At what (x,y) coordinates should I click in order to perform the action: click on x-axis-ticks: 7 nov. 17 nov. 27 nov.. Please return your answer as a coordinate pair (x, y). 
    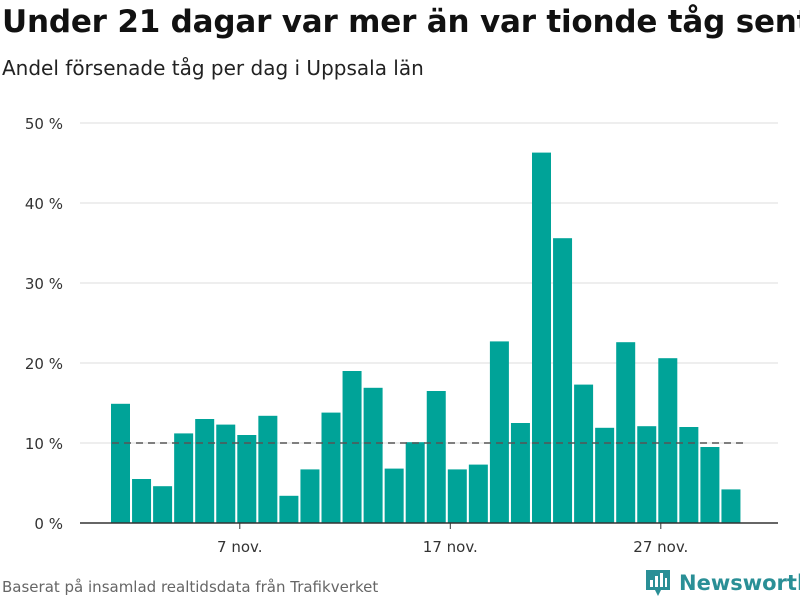
    Looking at the image, I should click on (452, 539).